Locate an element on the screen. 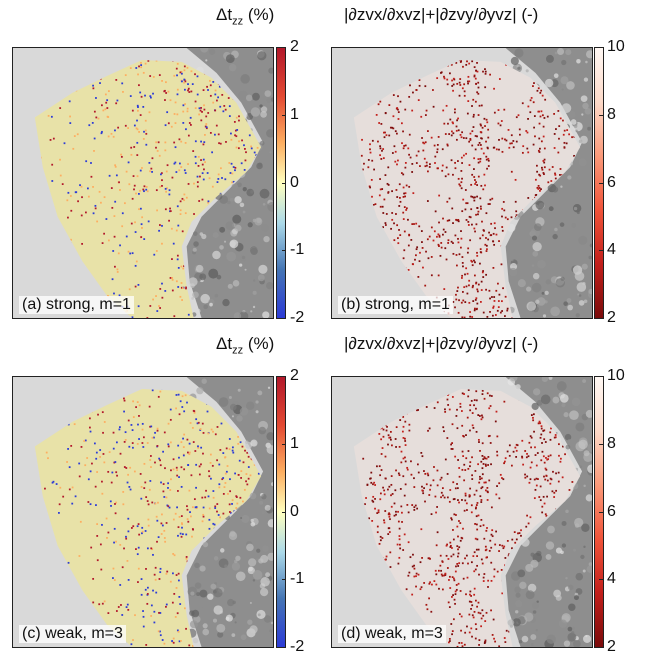  panel-d-label: (d) weak, m=3 is located at coordinates (392, 634).